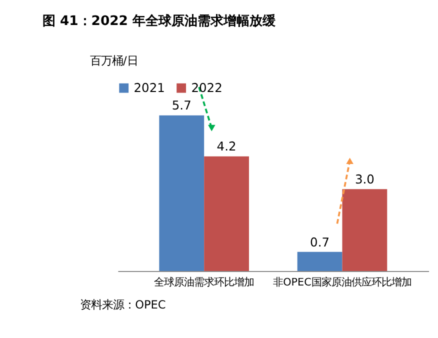 The height and width of the screenshot is (338, 438). Describe the element at coordinates (159, 21) in the screenshot. I see `chart-title: 图 41：2022 年全球原油需求增幅放缓` at that location.